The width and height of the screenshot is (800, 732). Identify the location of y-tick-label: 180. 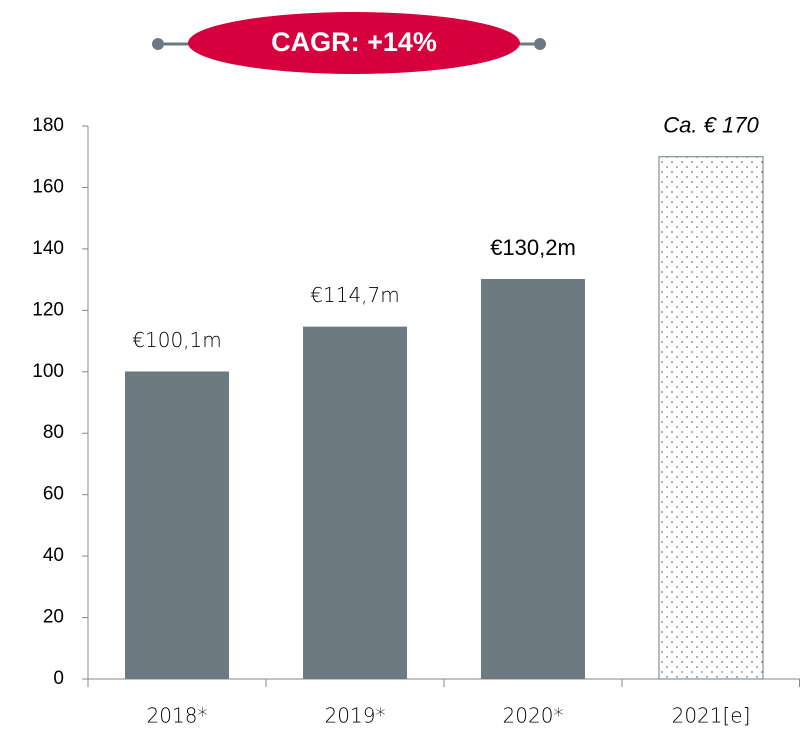
(48, 125).